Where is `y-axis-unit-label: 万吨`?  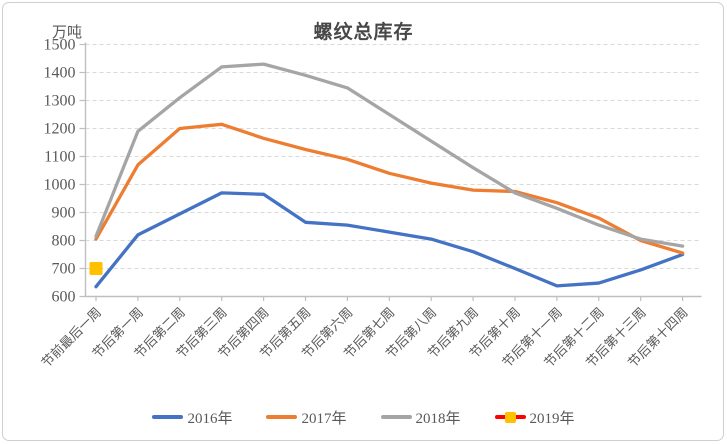 y-axis-unit-label: 万吨 is located at coordinates (67, 33).